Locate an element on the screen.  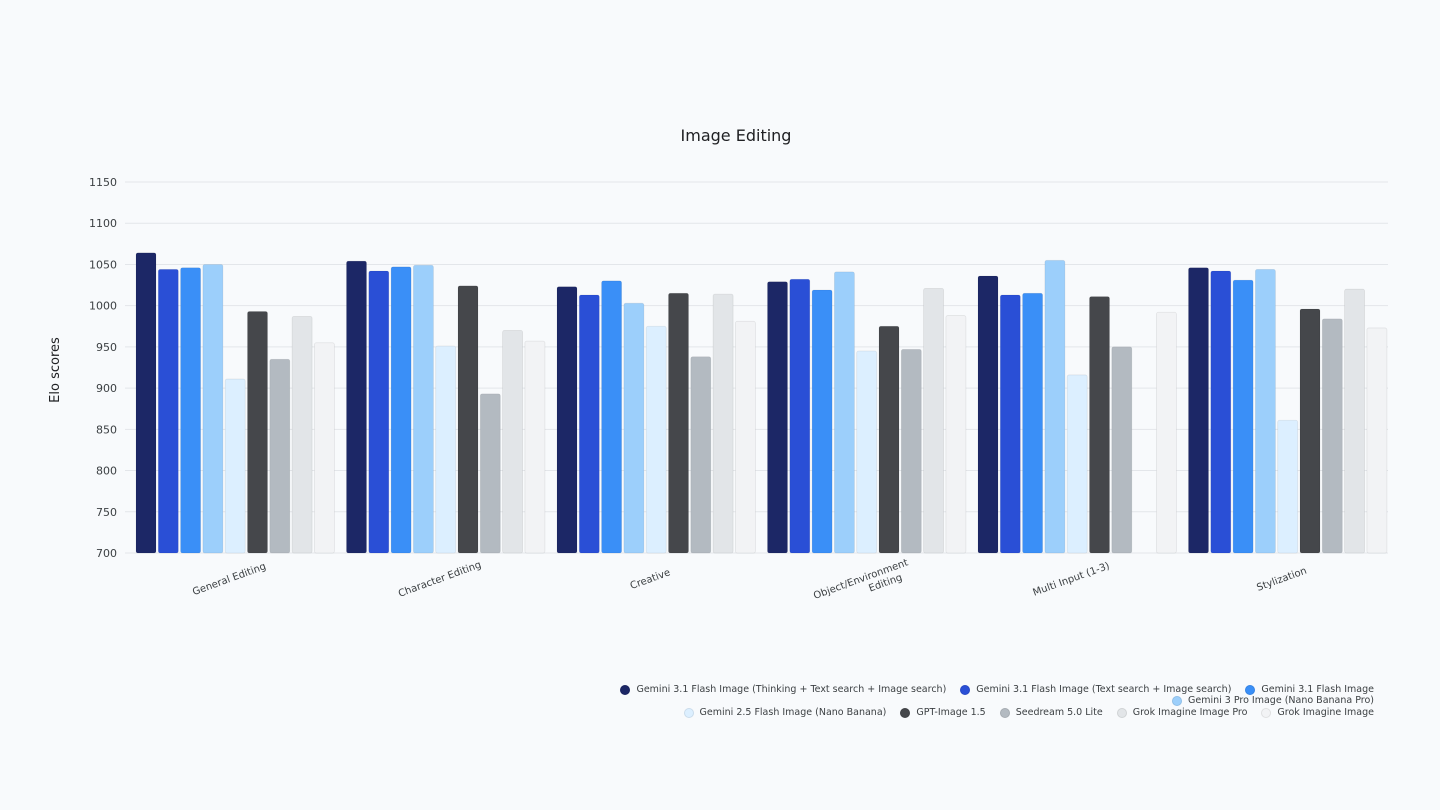
legend-item: Grok Imagine Image Pro is located at coordinates (1182, 712).